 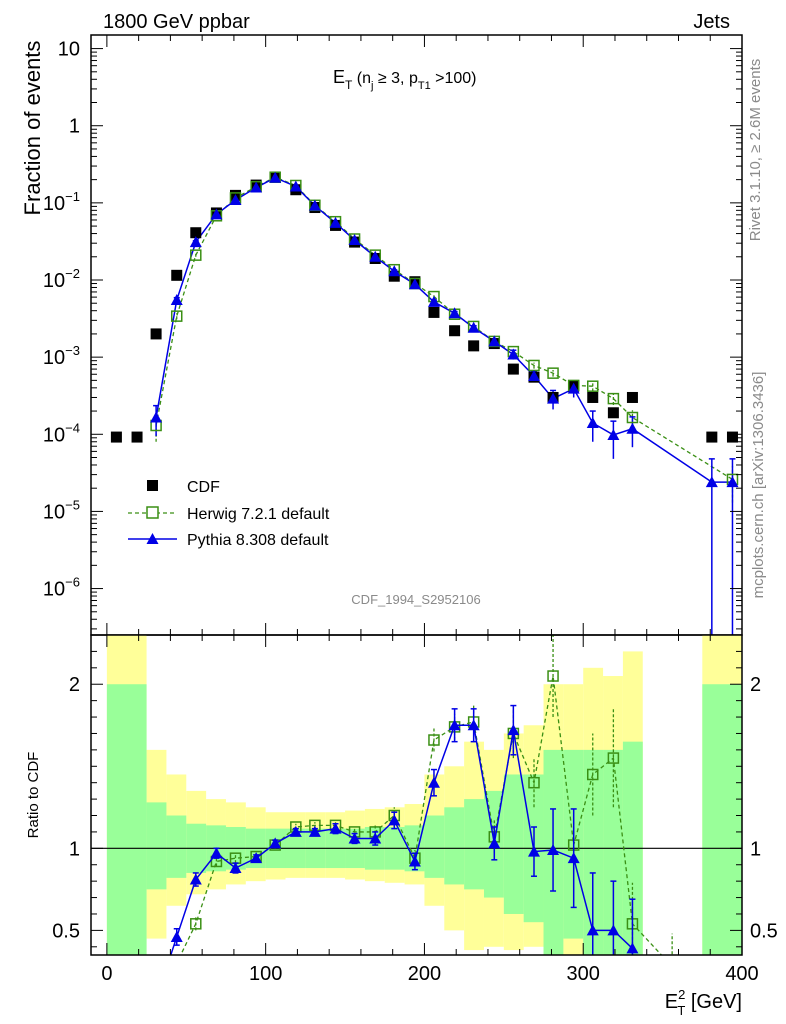 What do you see at coordinates (72, 196) in the screenshot?
I see `main-y-tick-exponent: −1` at bounding box center [72, 196].